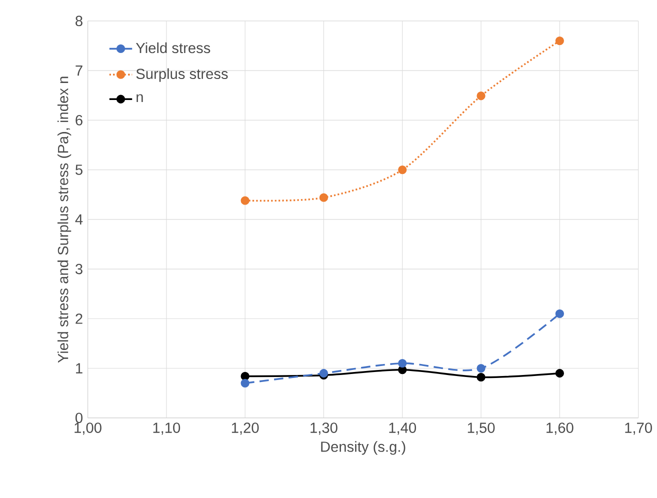 This screenshot has height=498, width=657. What do you see at coordinates (363, 448) in the screenshot?
I see `x-axis-title: Density (s.g.)` at bounding box center [363, 448].